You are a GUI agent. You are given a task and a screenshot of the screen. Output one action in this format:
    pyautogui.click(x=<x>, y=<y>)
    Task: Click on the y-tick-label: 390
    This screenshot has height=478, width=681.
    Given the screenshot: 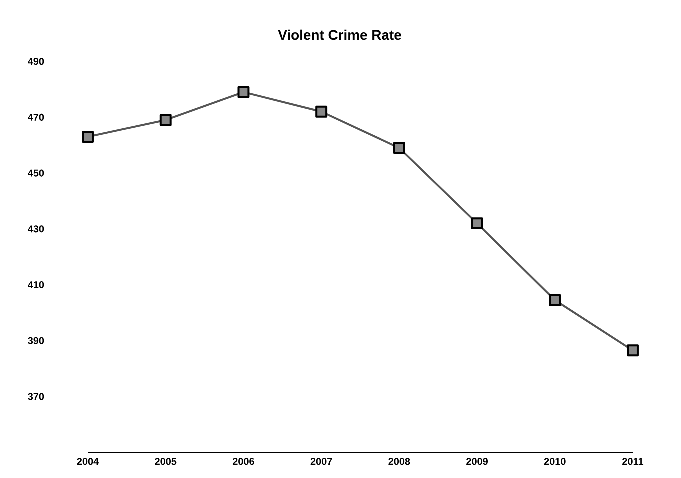 What is the action you would take?
    pyautogui.click(x=36, y=340)
    